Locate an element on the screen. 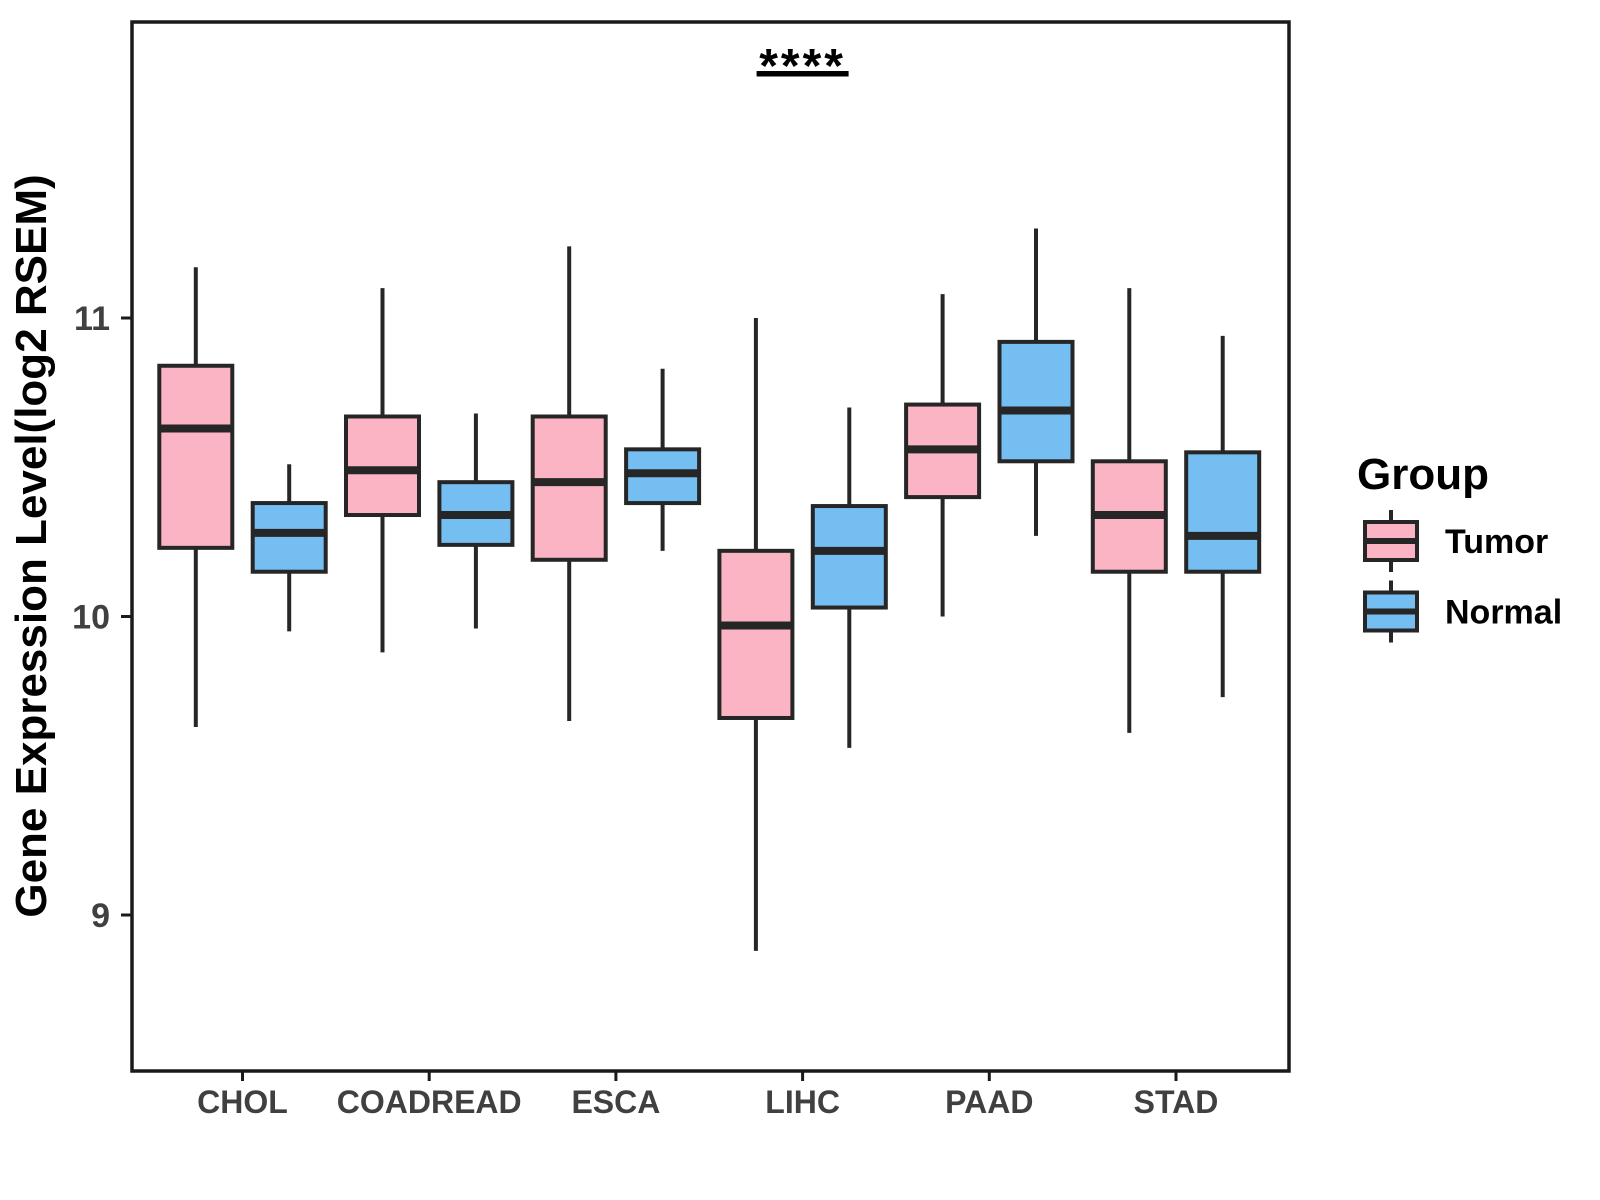 The image size is (1600, 1200). box-lihc-normal is located at coordinates (849, 577).